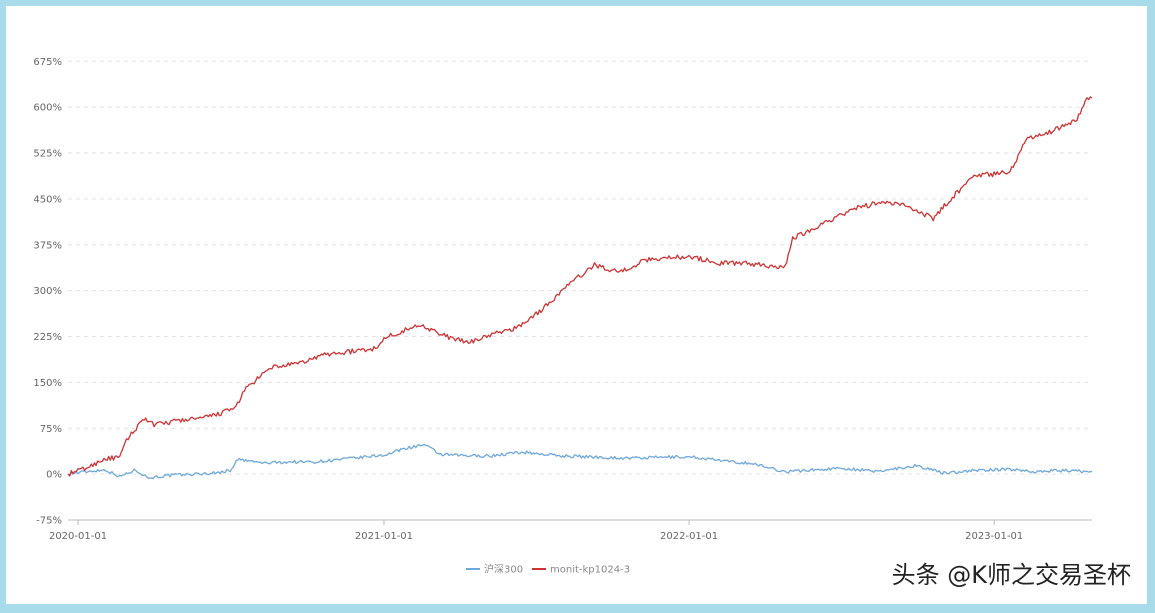  I want to click on y-tick-label: 150%, so click(47, 383).